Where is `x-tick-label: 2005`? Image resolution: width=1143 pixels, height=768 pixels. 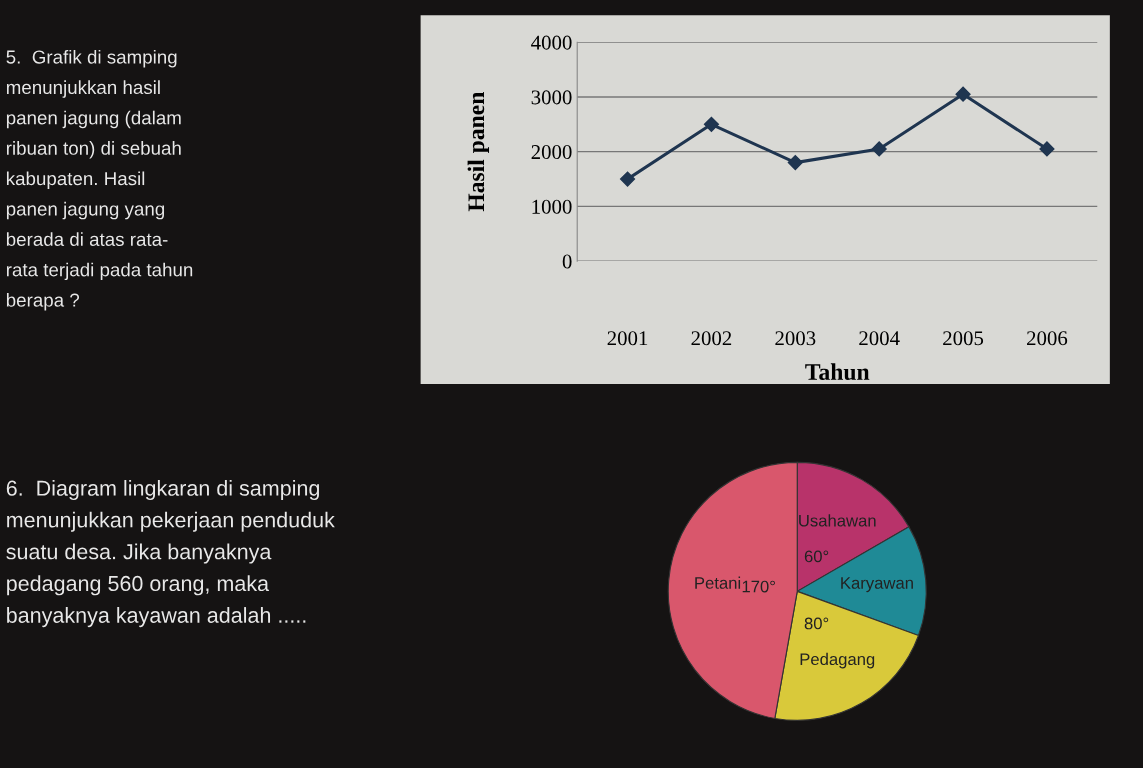 x-tick-label: 2005 is located at coordinates (963, 338).